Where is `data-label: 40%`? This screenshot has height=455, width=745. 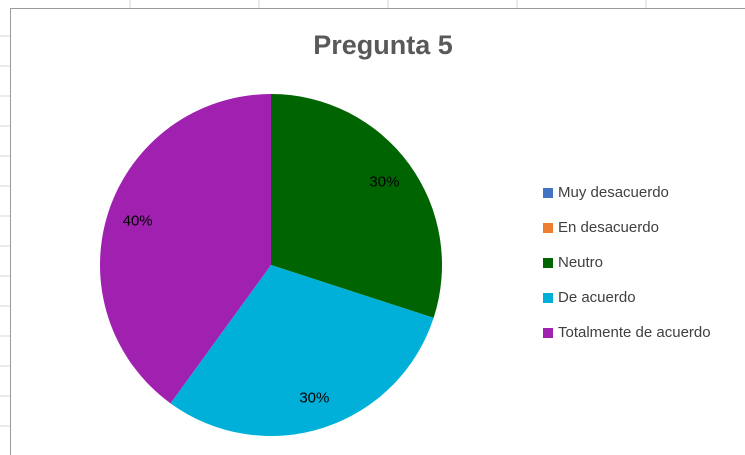 data-label: 40% is located at coordinates (138, 221).